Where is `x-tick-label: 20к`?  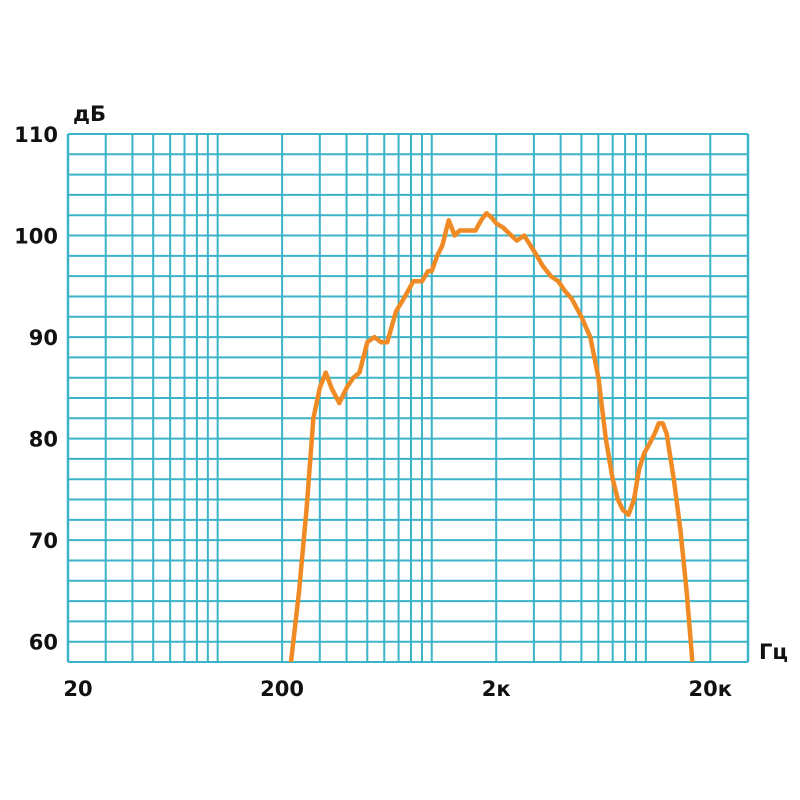 x-tick-label: 20к is located at coordinates (710, 689).